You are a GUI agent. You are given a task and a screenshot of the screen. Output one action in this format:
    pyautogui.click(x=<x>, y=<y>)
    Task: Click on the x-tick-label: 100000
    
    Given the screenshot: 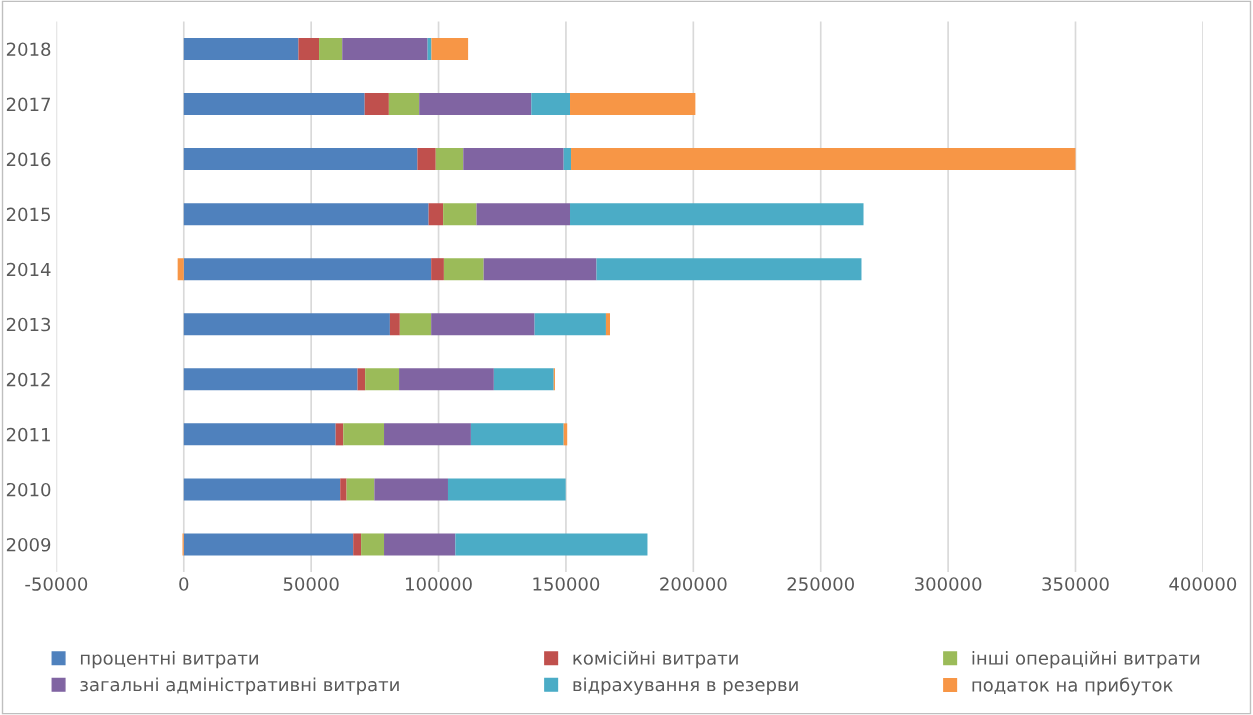 What is the action you would take?
    pyautogui.click(x=439, y=584)
    